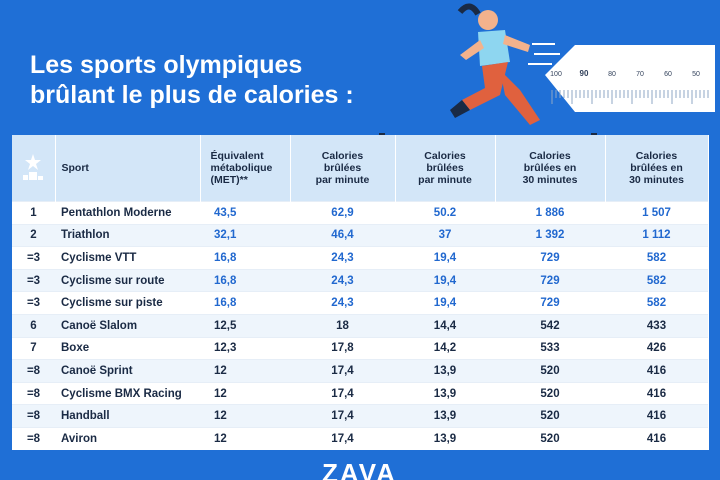 The height and width of the screenshot is (480, 720). I want to click on table-row: =3 Cyclisme sur piste 16,8 24,3 19,4 729 582, so click(360, 303).